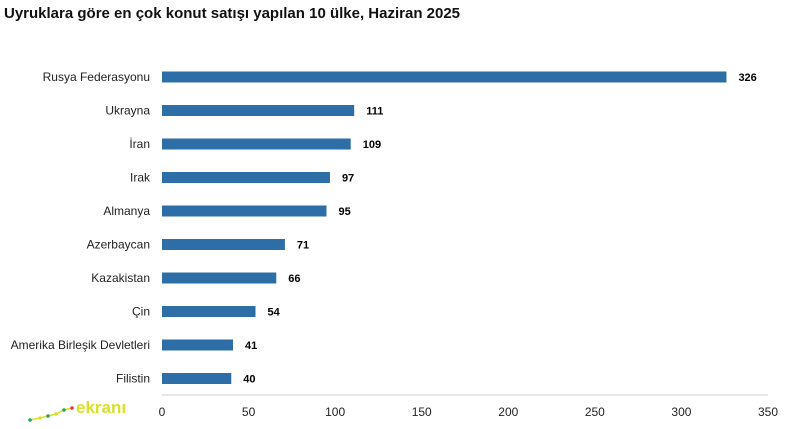 Image resolution: width=790 pixels, height=429 pixels. Describe the element at coordinates (118, 245) in the screenshot. I see `category-label: Azerbaycan` at that location.